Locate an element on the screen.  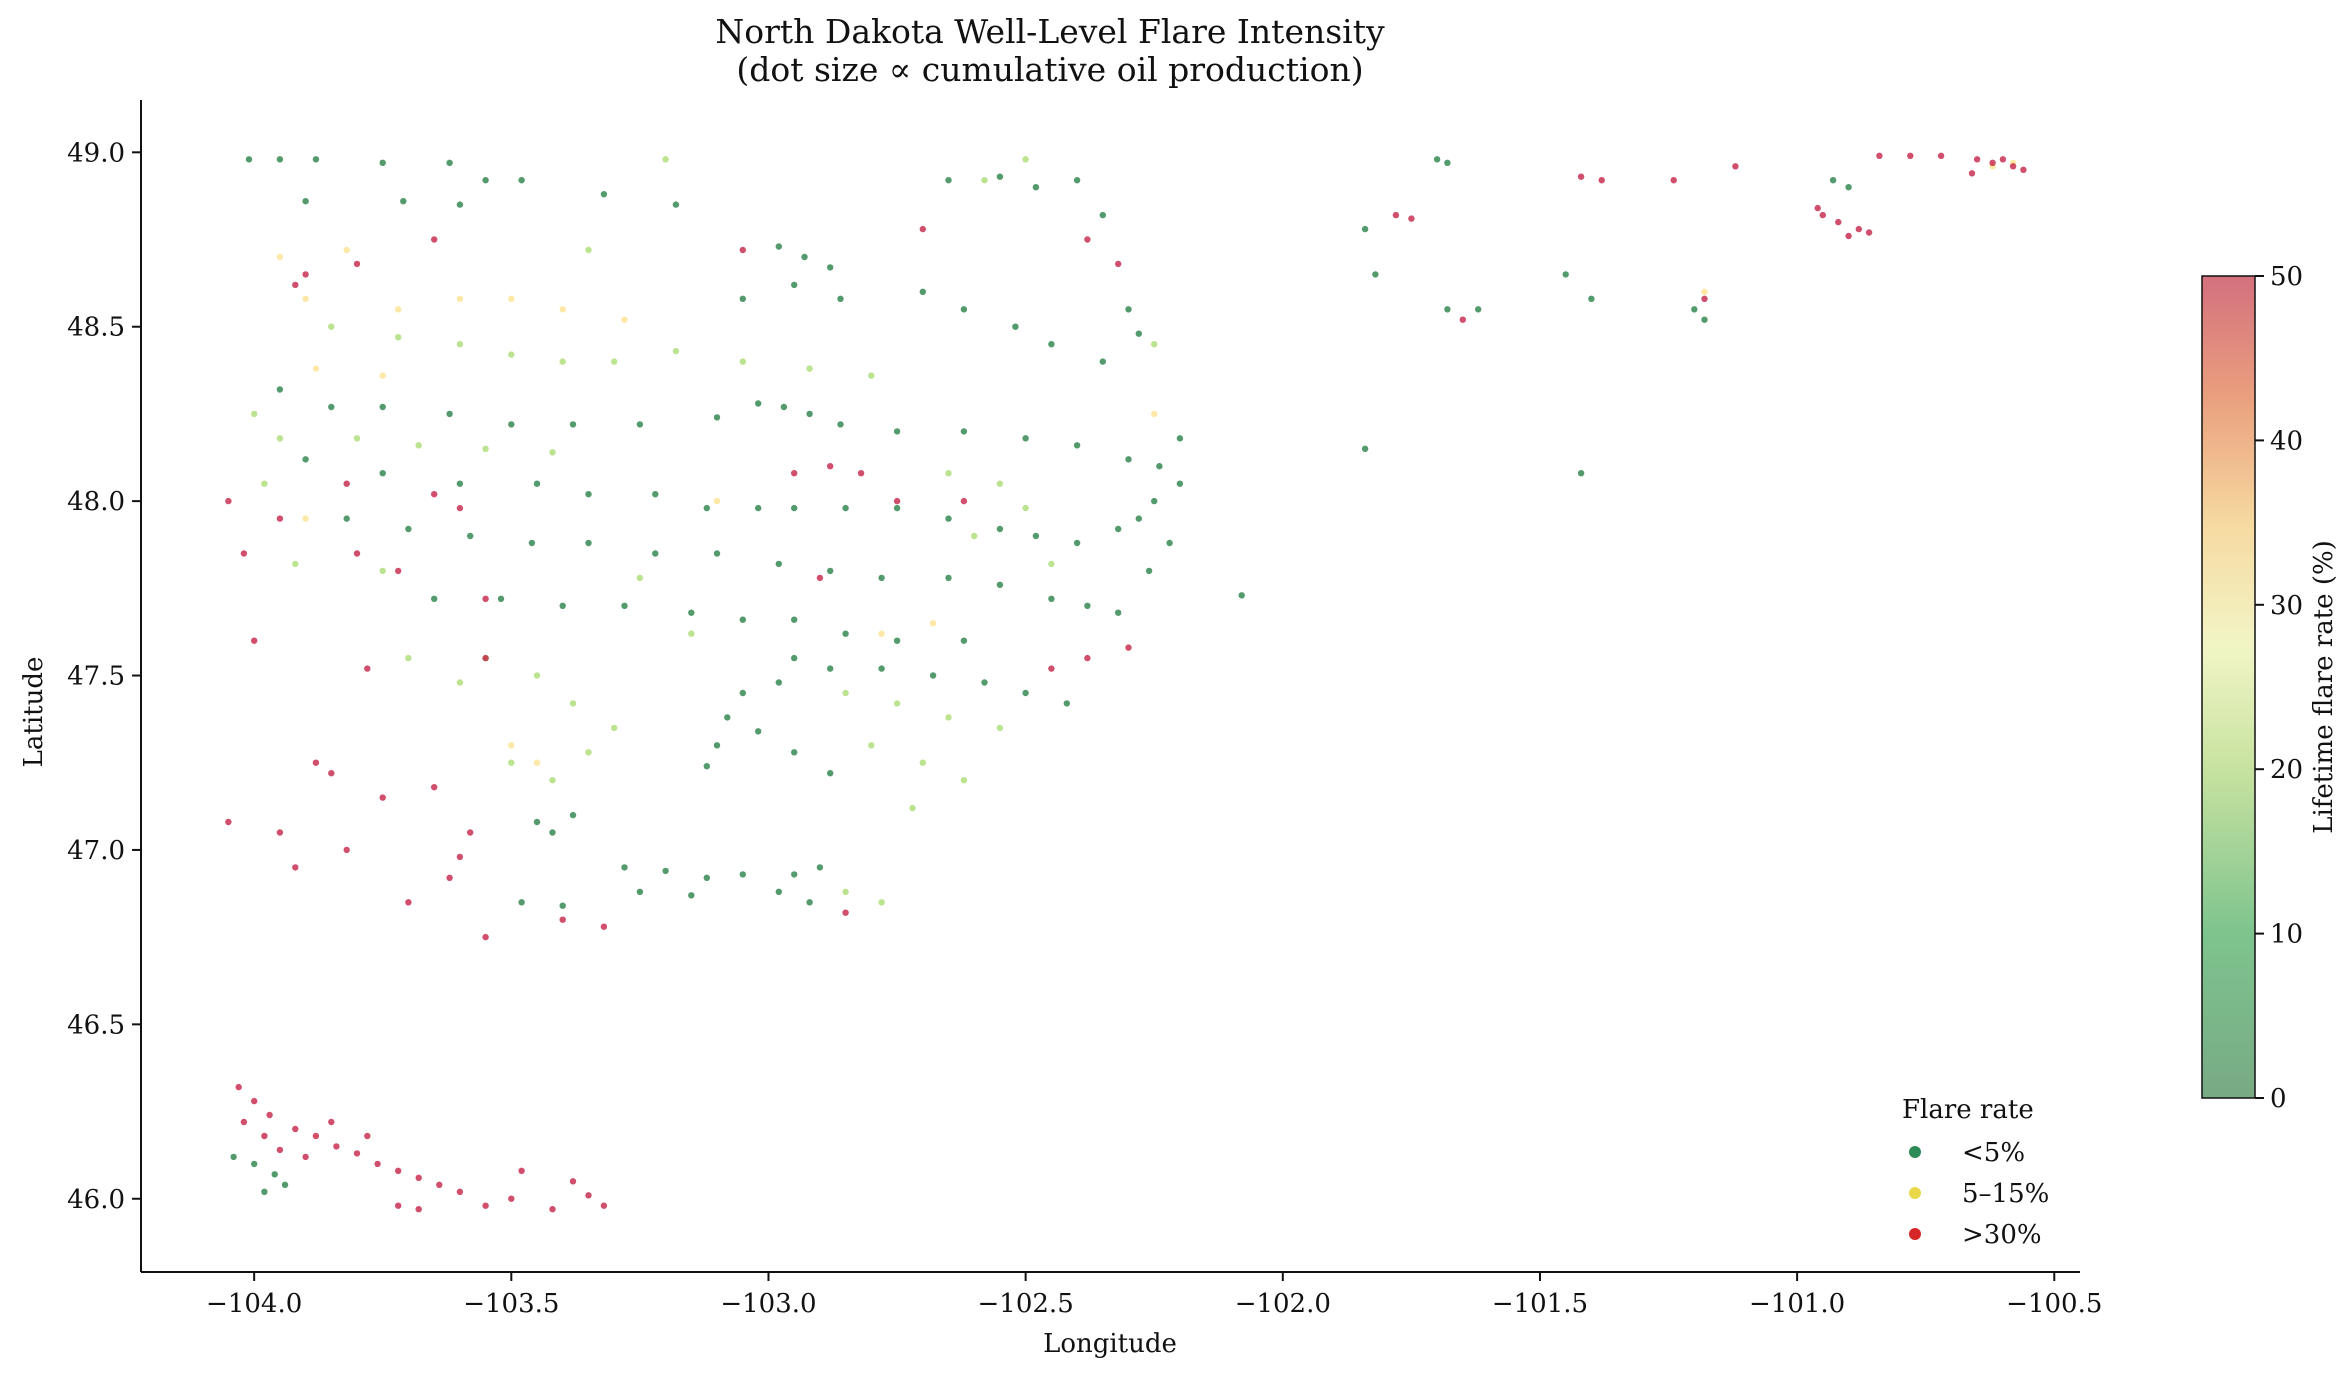
legend-marker-low is located at coordinates (1915, 1152).